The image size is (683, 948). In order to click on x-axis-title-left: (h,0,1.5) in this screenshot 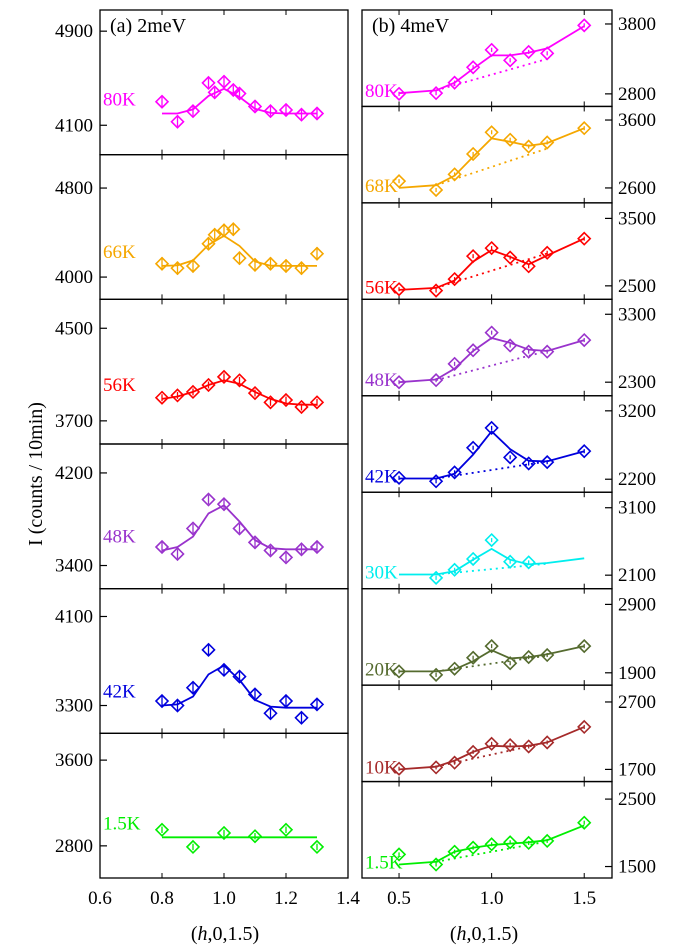, I will do `click(225, 934)`.